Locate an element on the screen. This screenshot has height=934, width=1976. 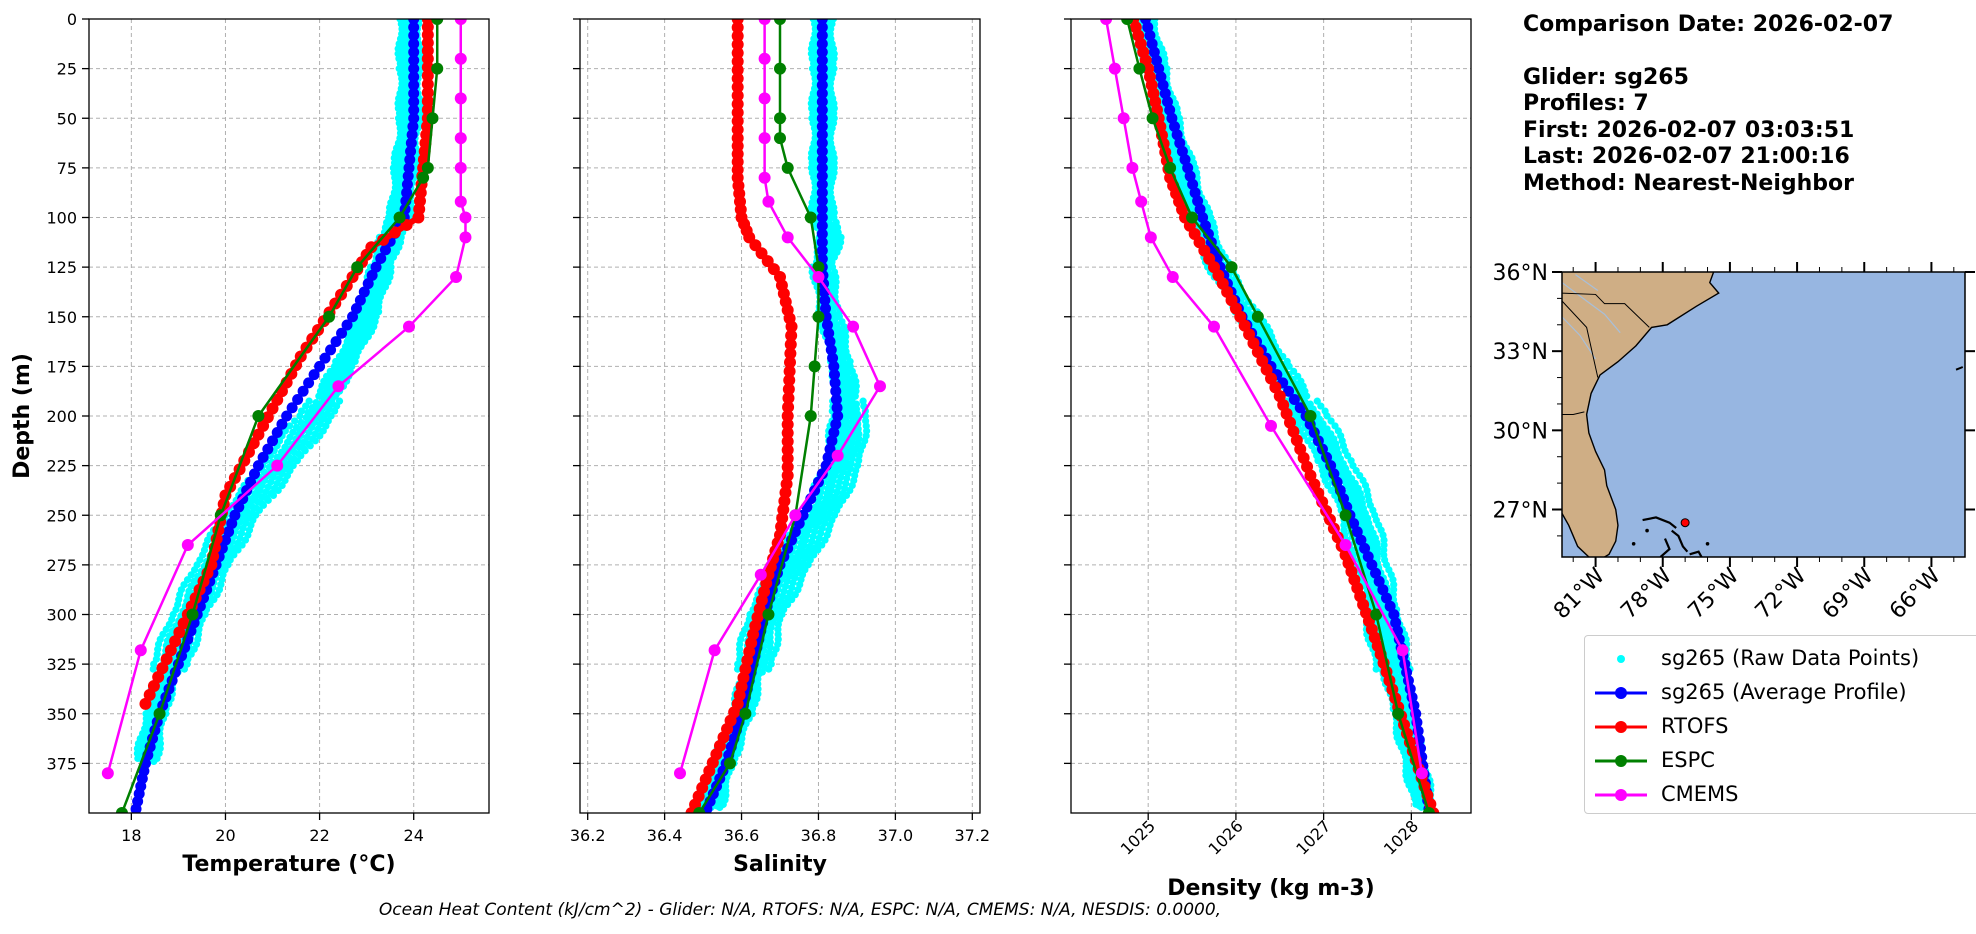
series-sg265-average-profile- is located at coordinates (275, 416).